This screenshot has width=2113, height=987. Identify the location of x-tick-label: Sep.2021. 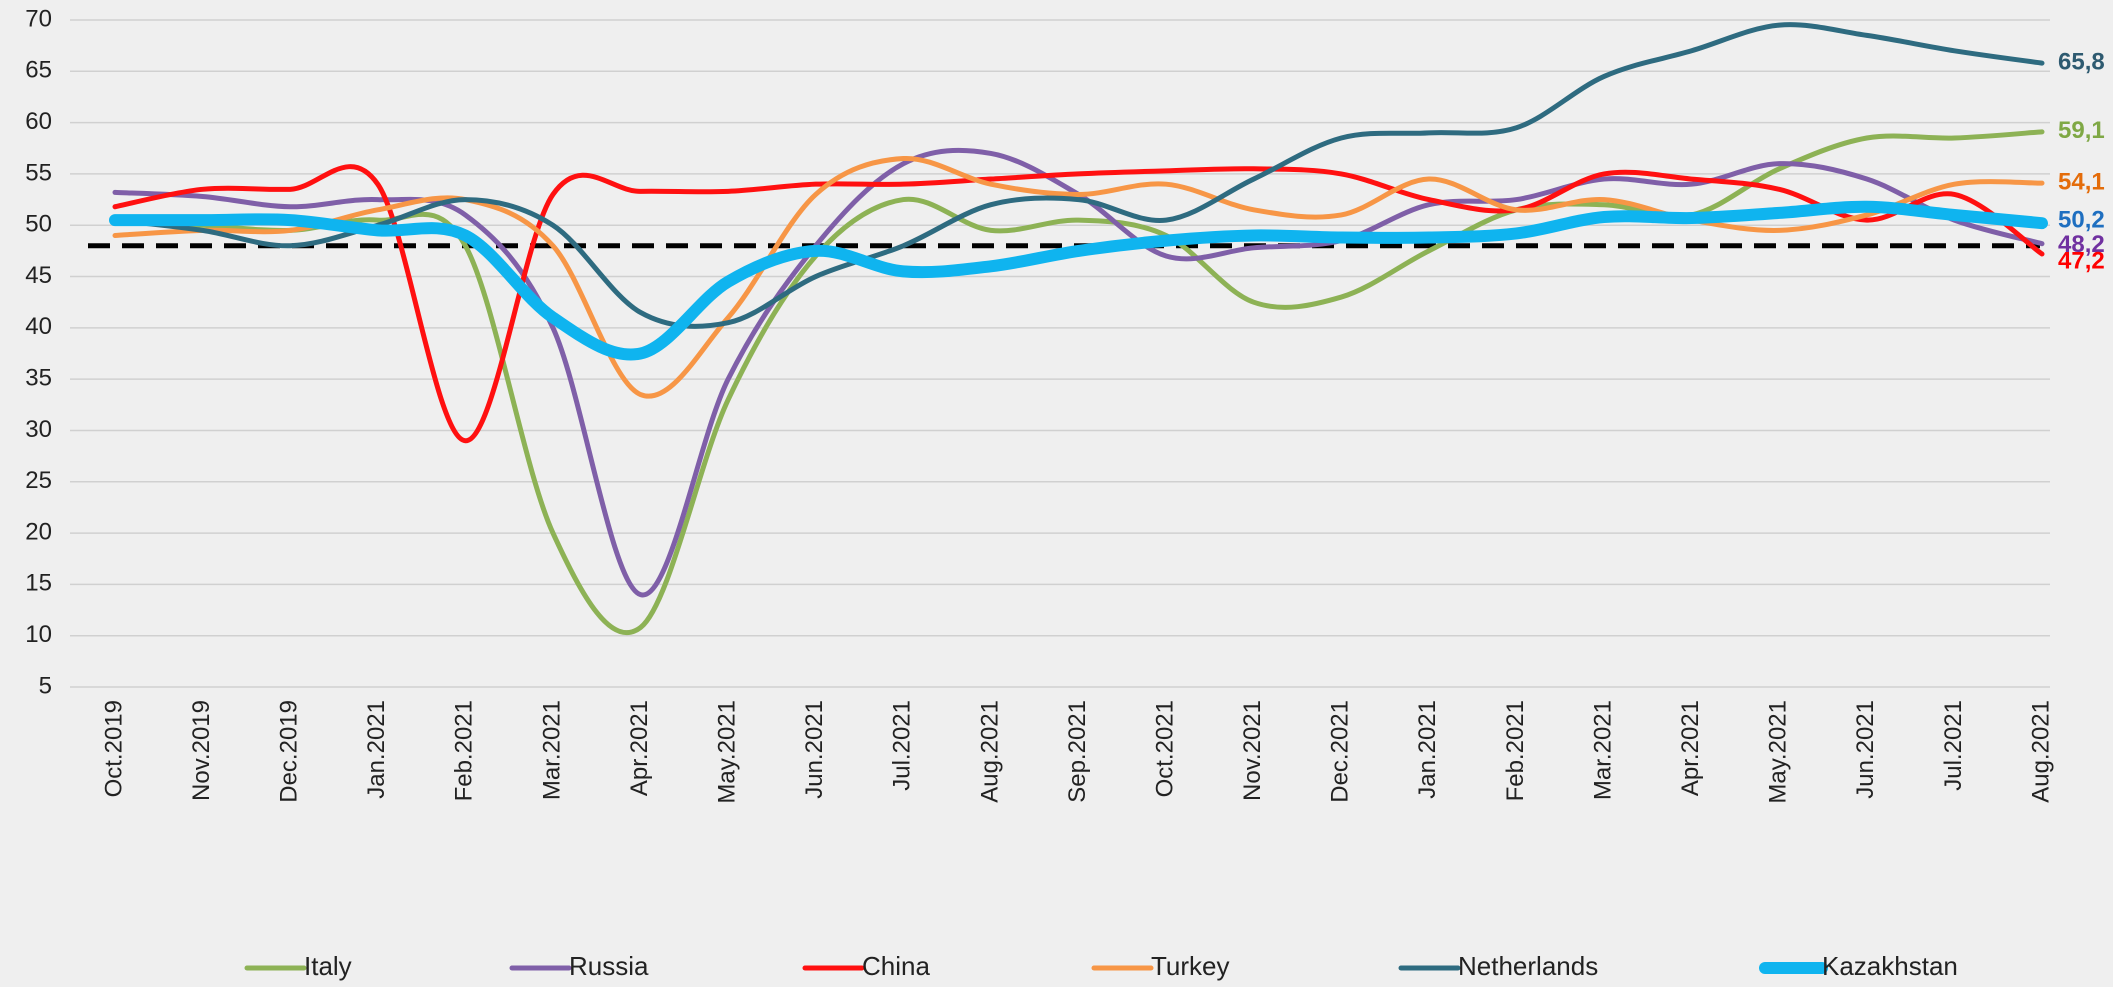
(1077, 751).